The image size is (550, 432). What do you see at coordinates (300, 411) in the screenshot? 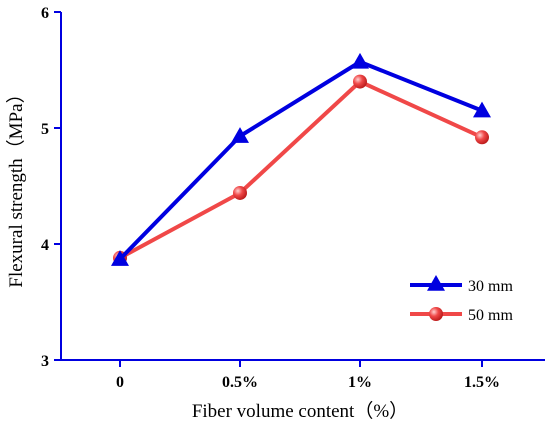
I see `x-axis-title: Fiber volume content（%）` at bounding box center [300, 411].